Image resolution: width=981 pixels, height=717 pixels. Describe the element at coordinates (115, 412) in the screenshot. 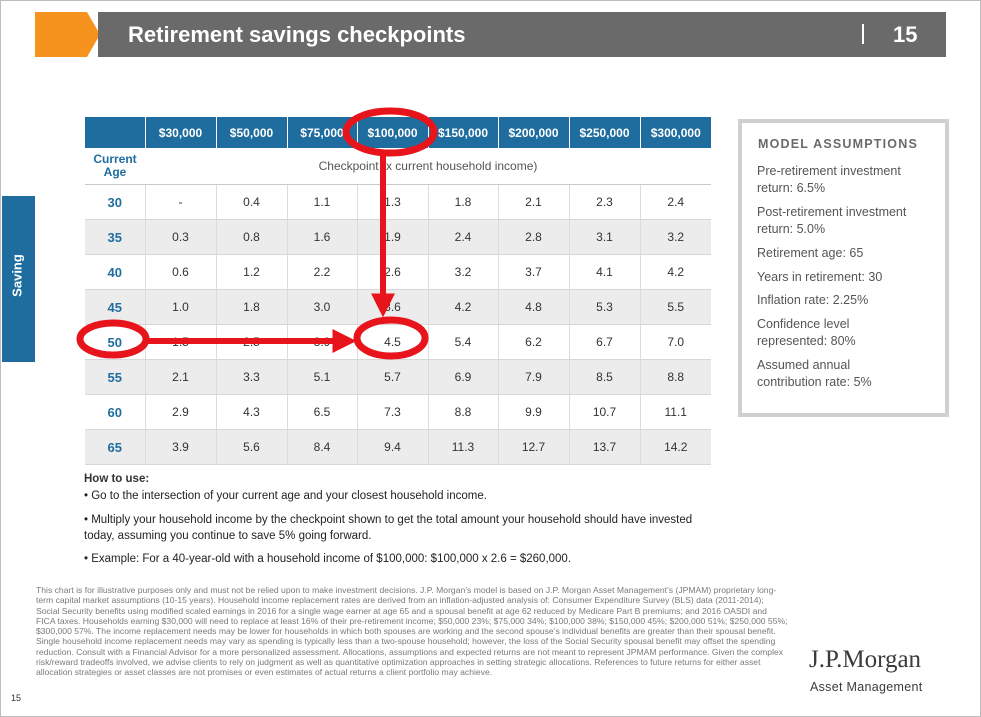

I see `age-cell: 60` at that location.